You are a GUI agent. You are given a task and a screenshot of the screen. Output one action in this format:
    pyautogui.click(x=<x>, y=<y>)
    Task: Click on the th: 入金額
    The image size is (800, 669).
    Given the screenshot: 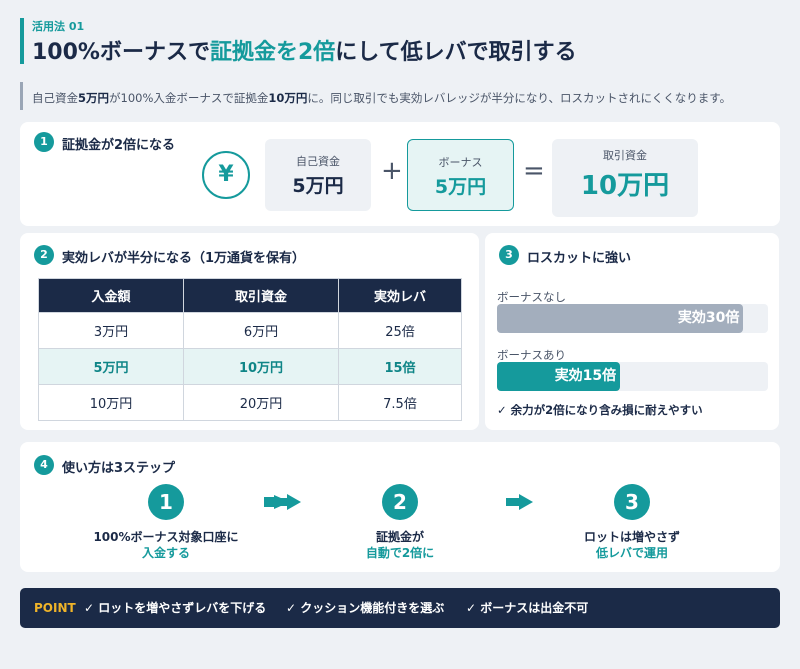 What is the action you would take?
    pyautogui.click(x=111, y=295)
    